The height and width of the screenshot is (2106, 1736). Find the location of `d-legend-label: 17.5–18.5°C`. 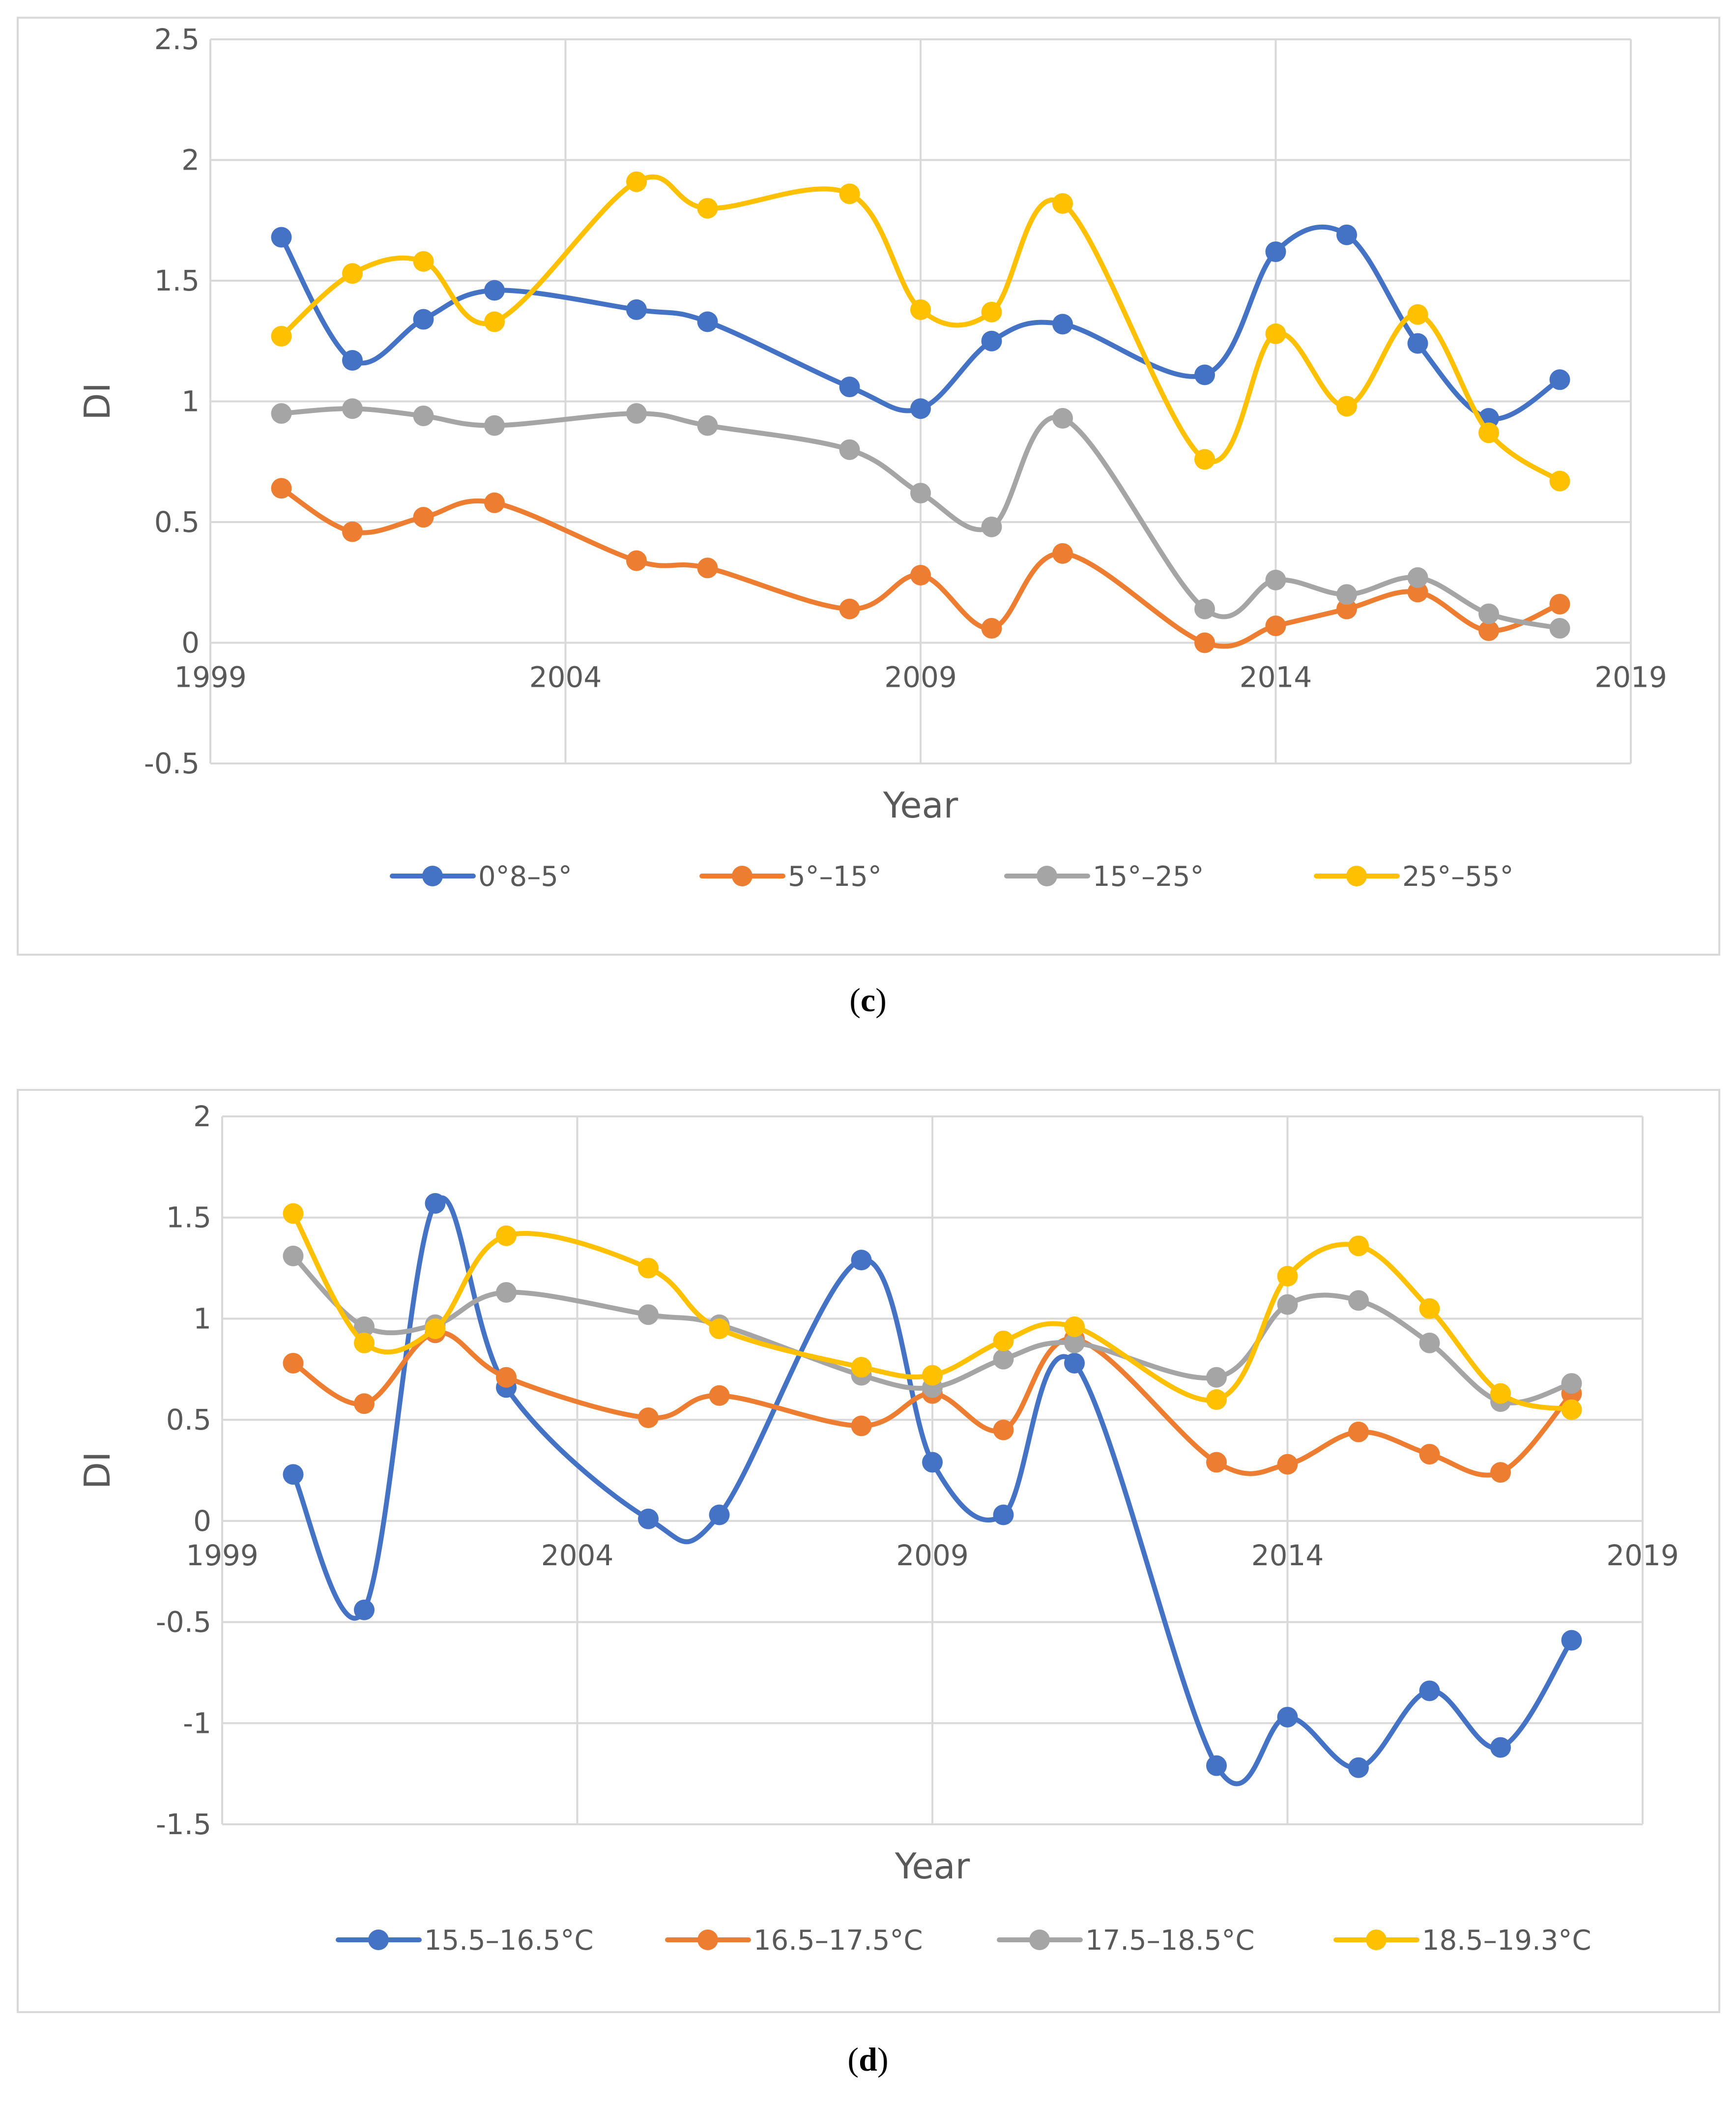

d-legend-label: 17.5–18.5°C is located at coordinates (1169, 1941).